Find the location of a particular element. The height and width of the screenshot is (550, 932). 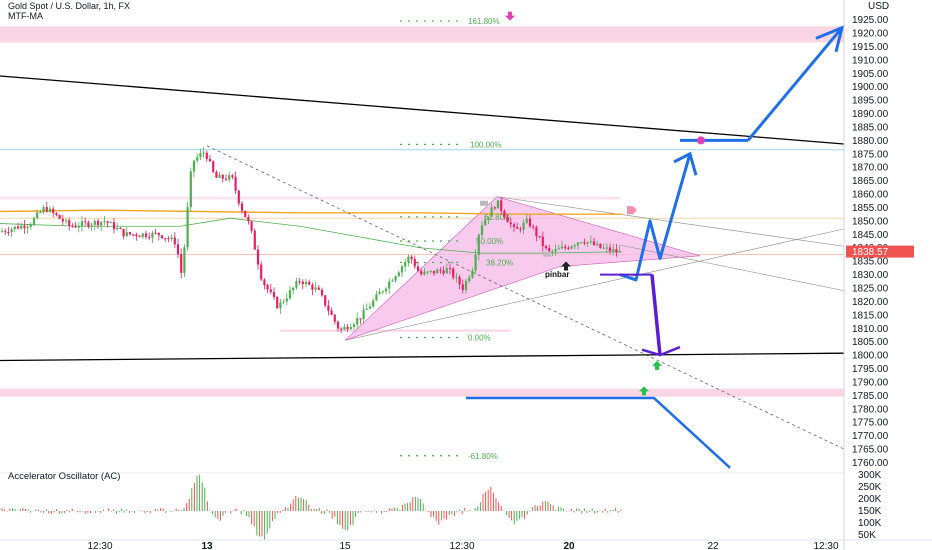

time-axis: 12:30 13 15 12:30 20 22 12:30 is located at coordinates (466, 544).